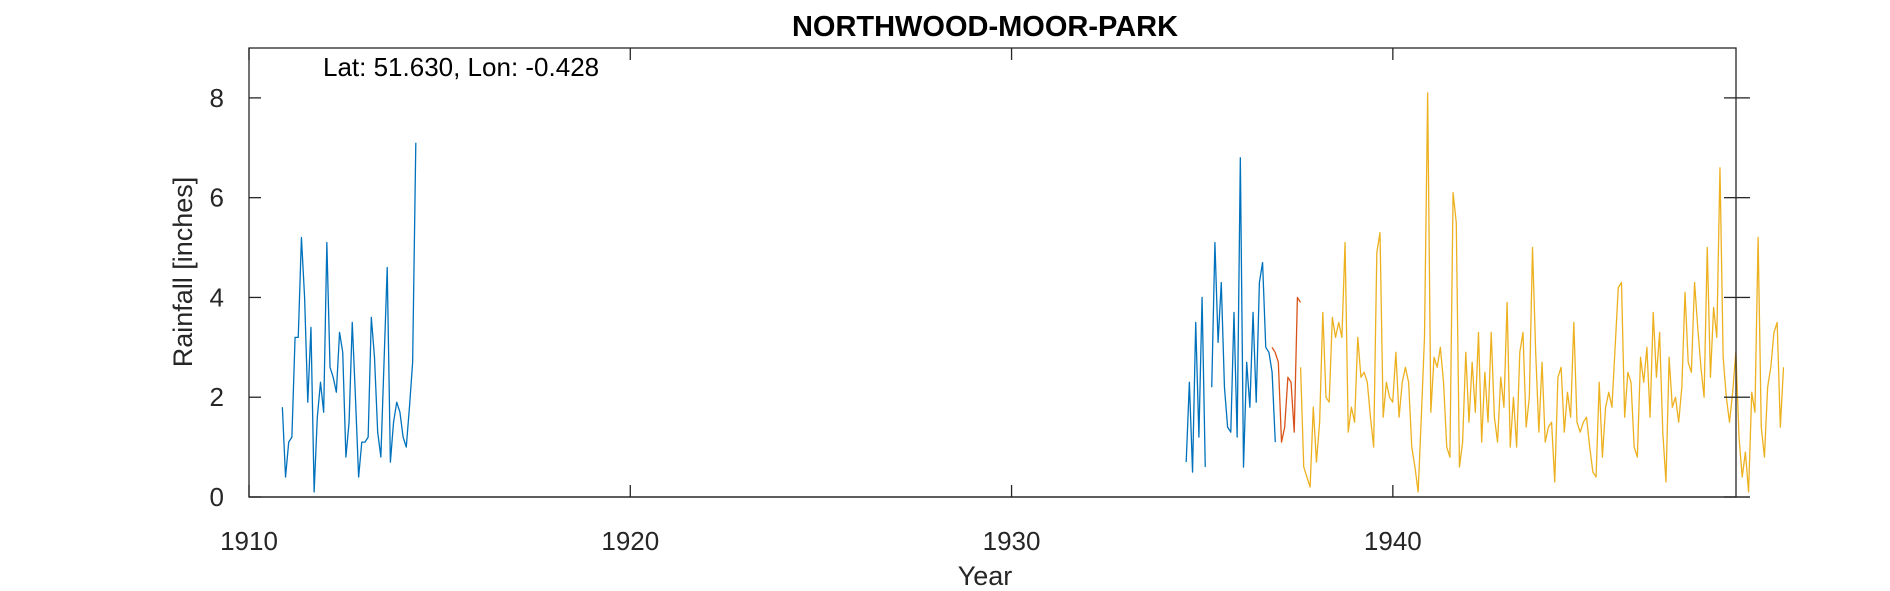 The width and height of the screenshot is (1890, 591). Describe the element at coordinates (1393, 541) in the screenshot. I see `x-tick-label-1940: 1940` at that location.